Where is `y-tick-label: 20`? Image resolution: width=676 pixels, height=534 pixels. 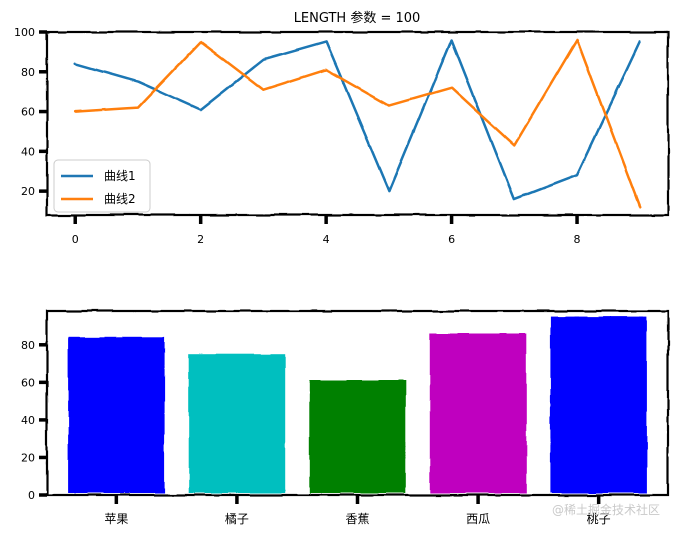
y-tick-label: 20 is located at coordinates (28, 191).